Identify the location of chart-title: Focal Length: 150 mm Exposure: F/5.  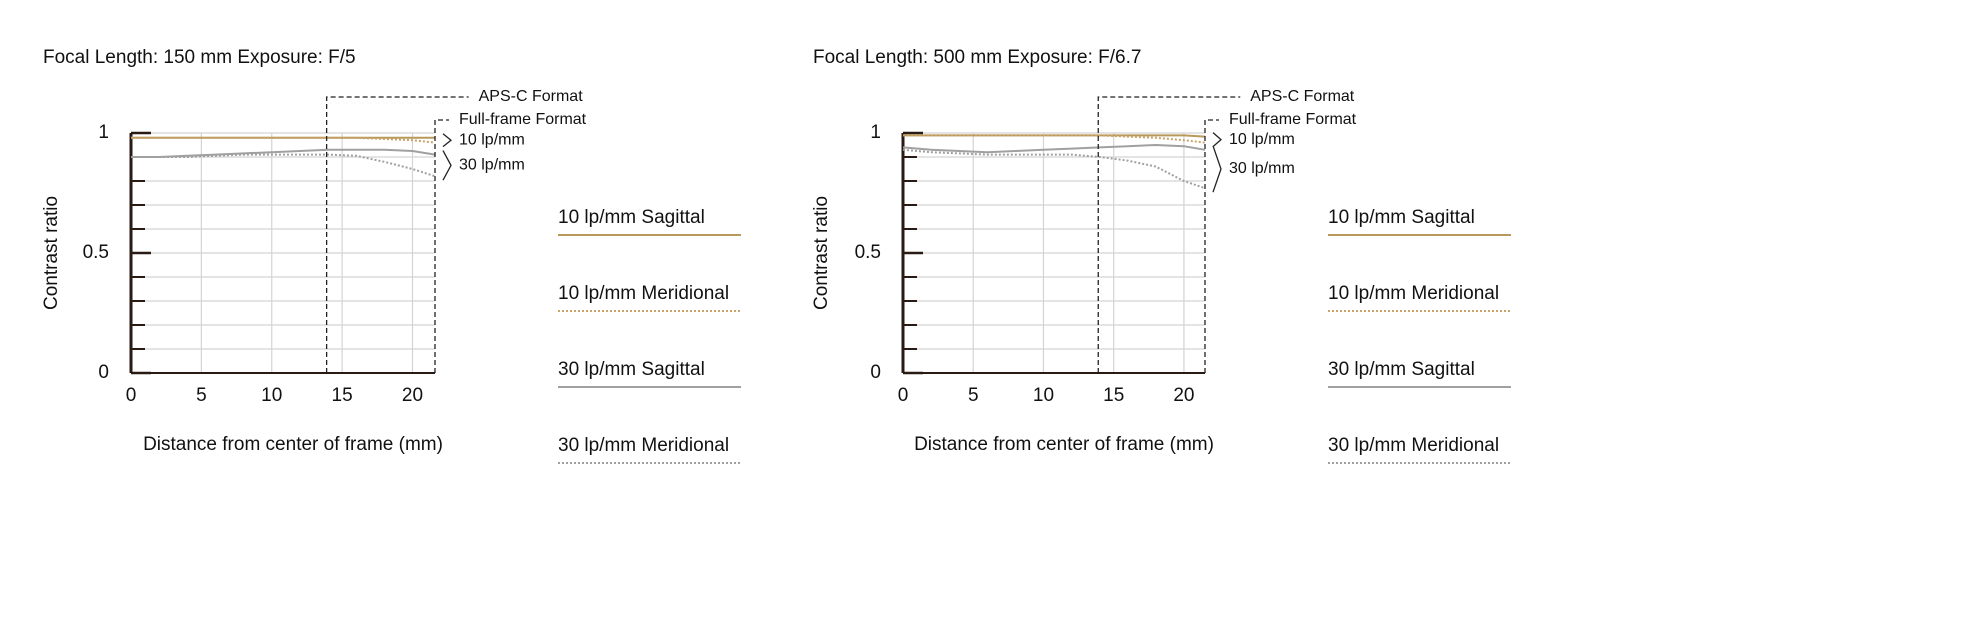
(199, 57).